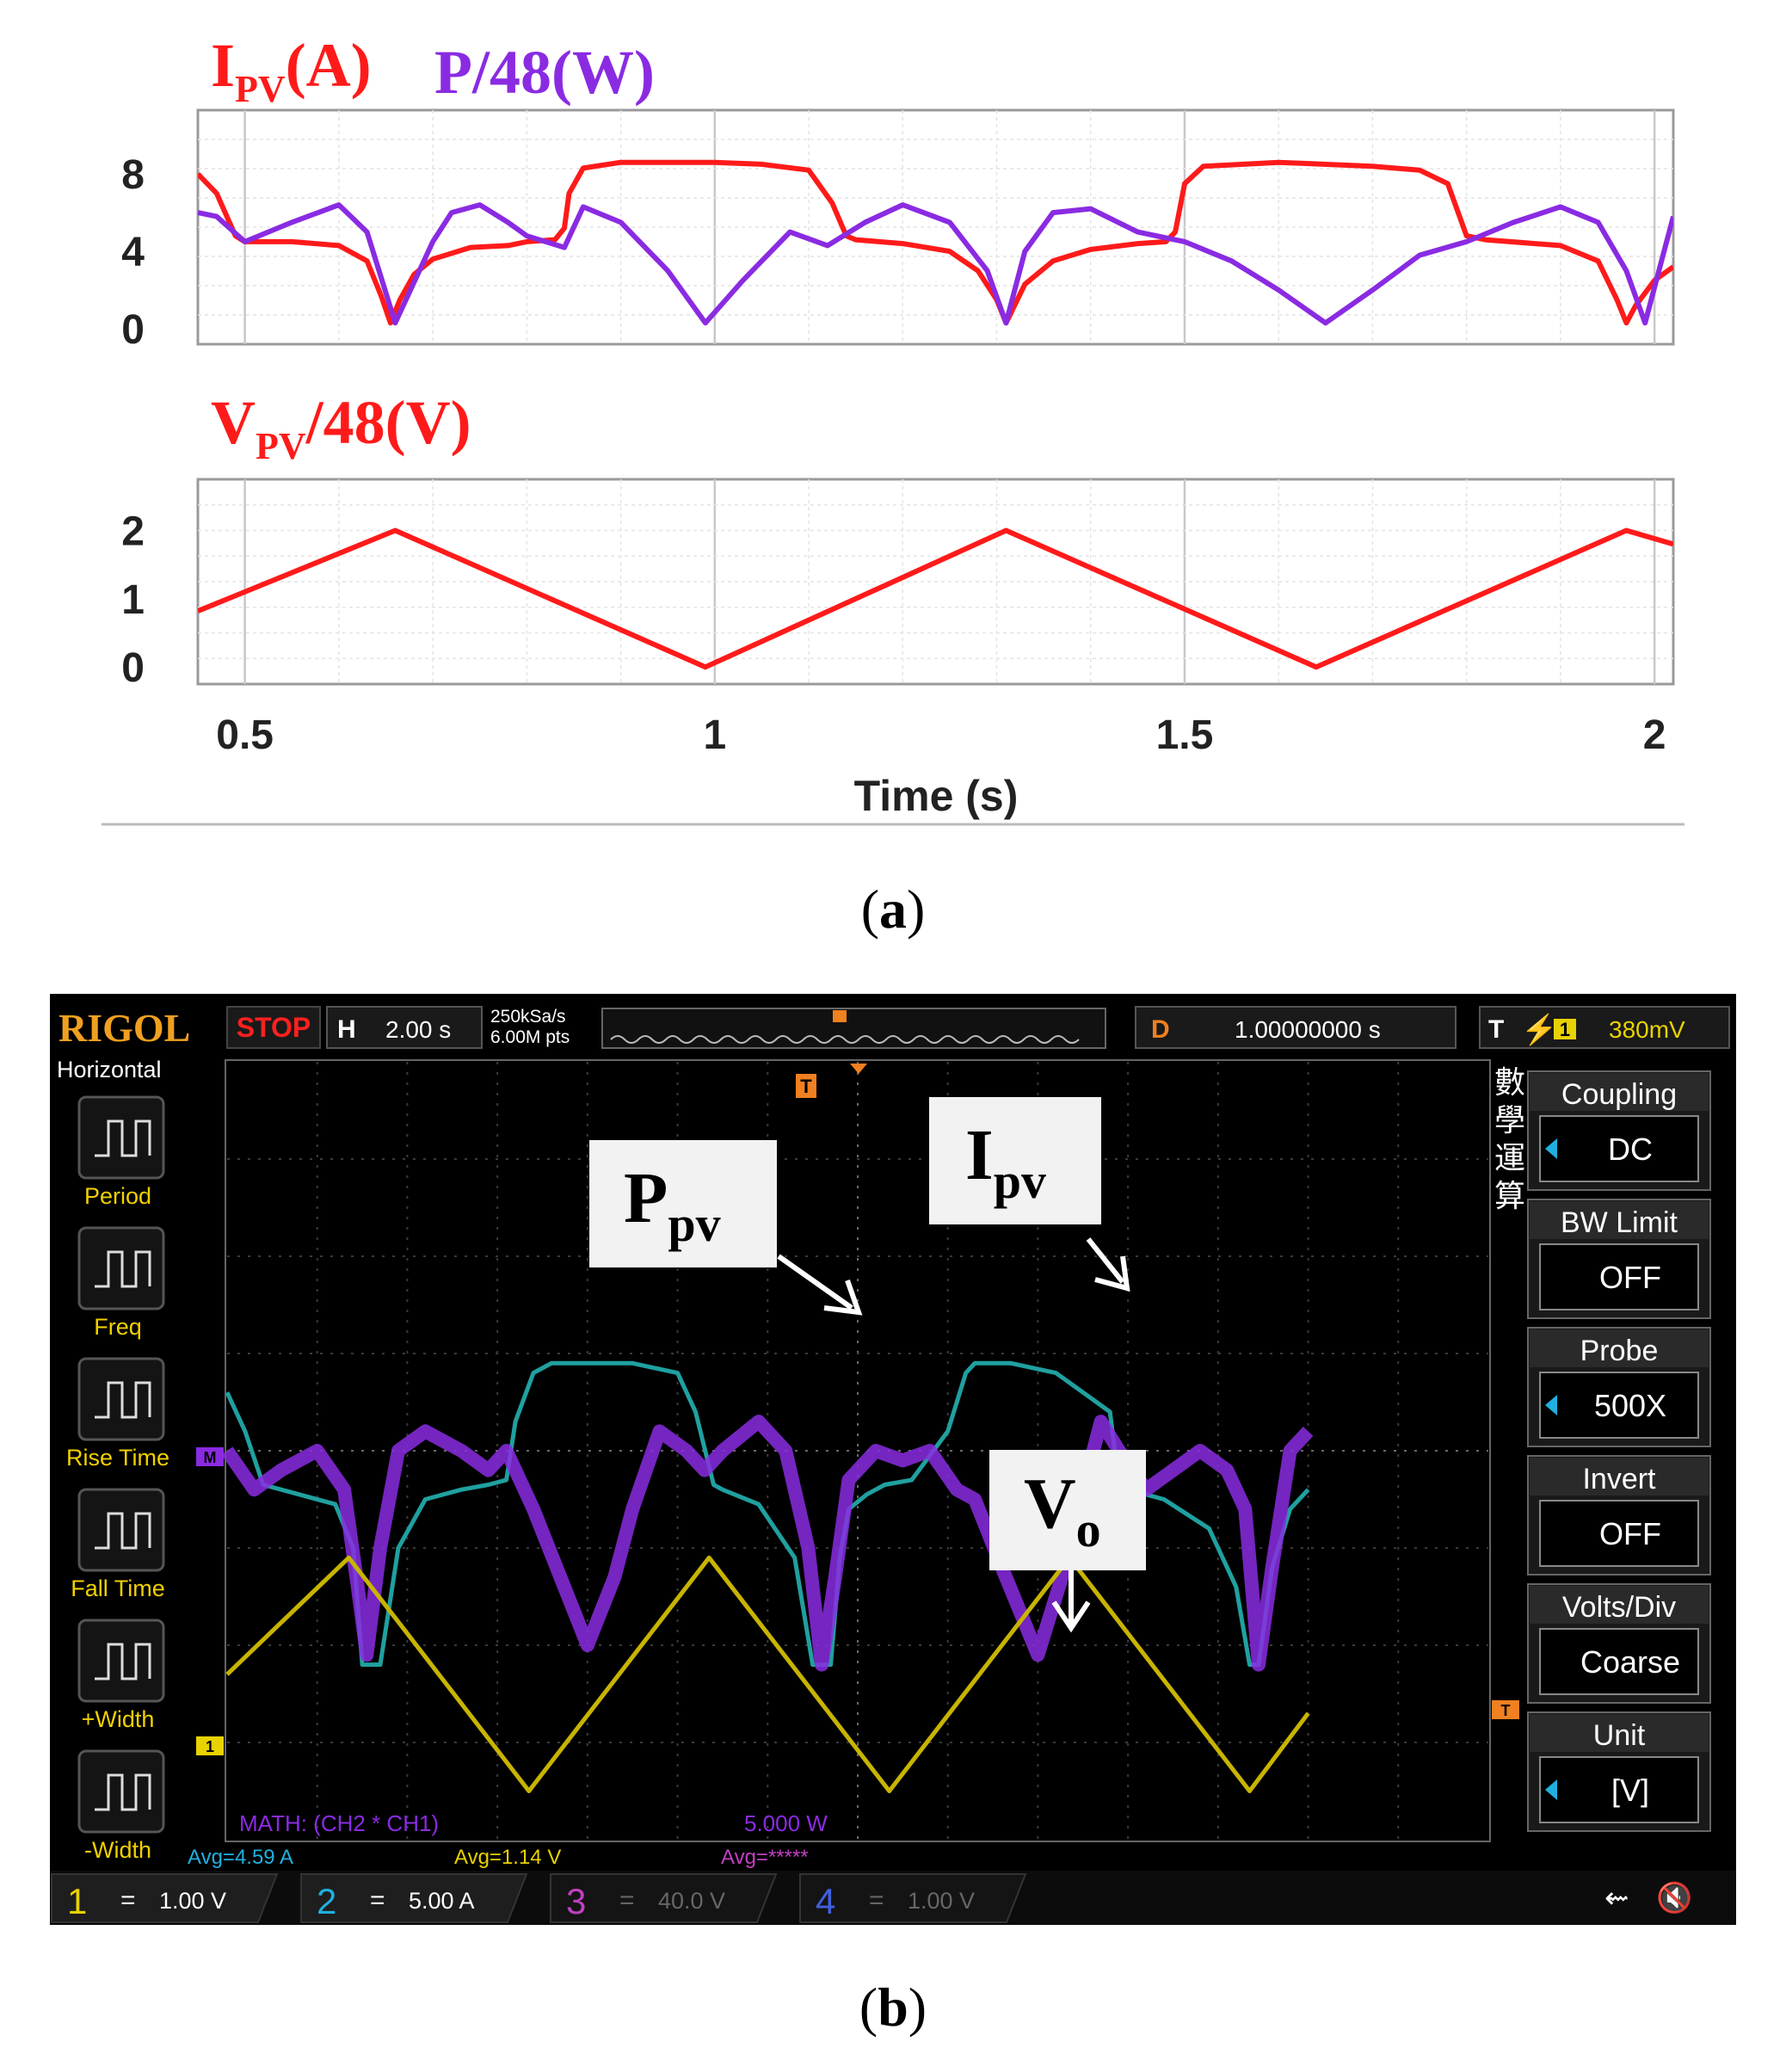  I want to click on title-ipv-sub: PV, so click(260, 89).